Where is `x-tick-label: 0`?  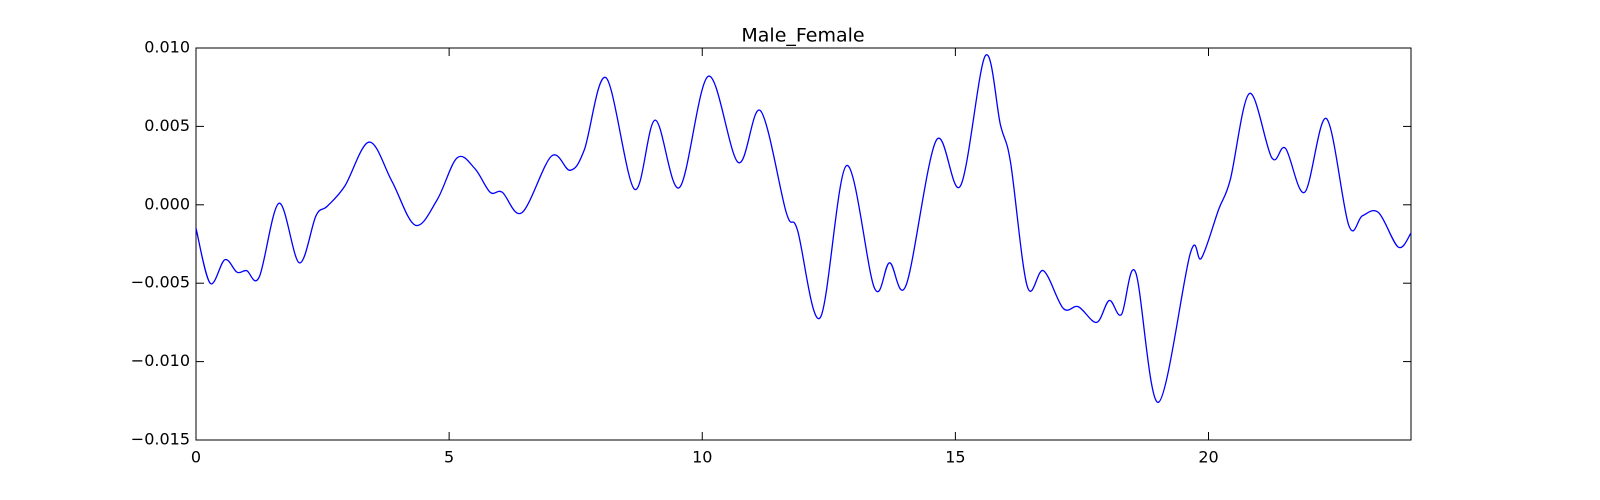 x-tick-label: 0 is located at coordinates (196, 457).